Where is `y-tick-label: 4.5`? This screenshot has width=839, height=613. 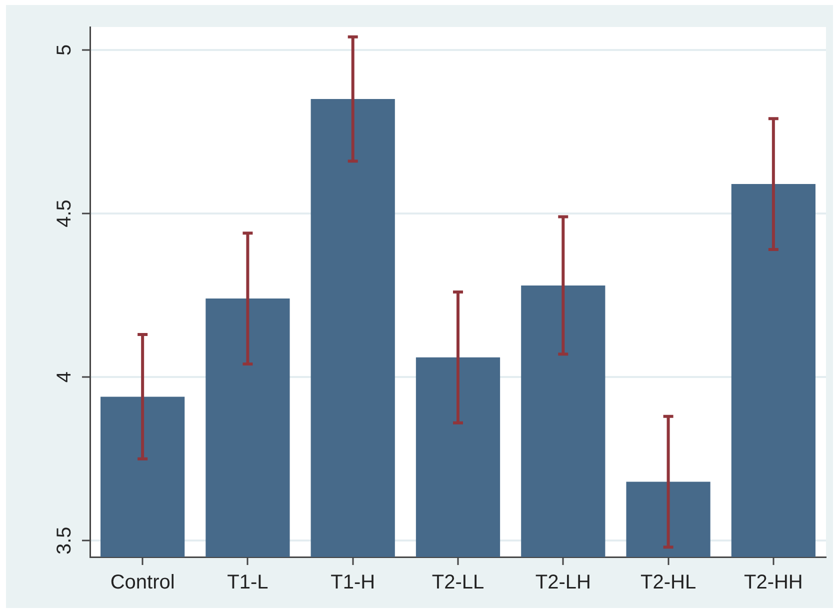
y-tick-label: 4.5 is located at coordinates (65, 214).